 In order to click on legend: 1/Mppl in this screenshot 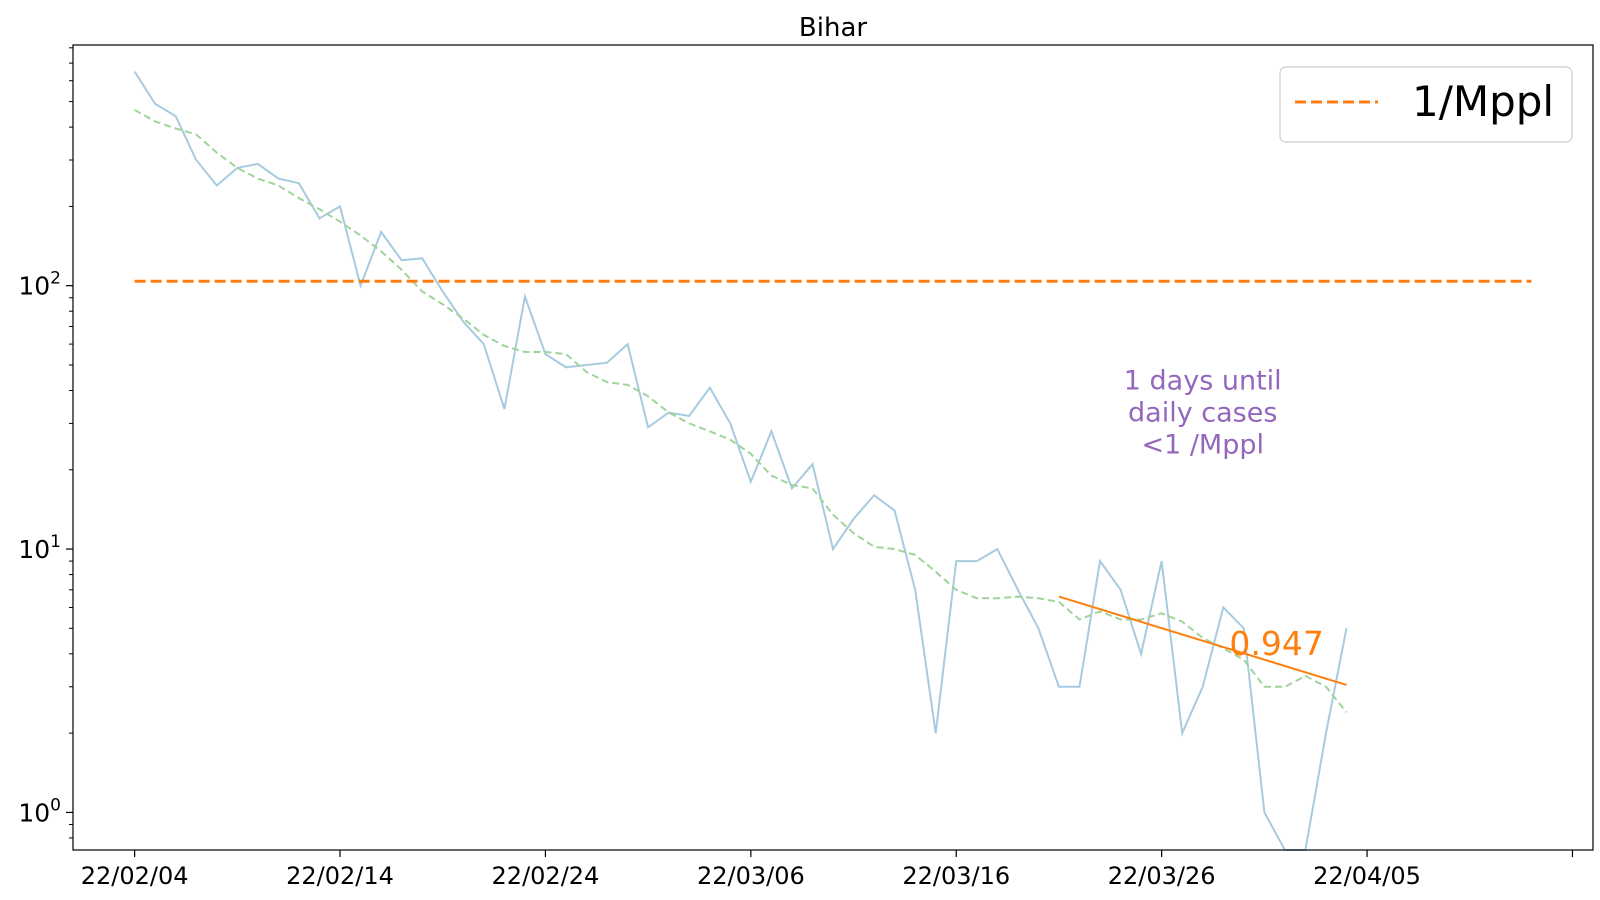, I will do `click(1426, 104)`.